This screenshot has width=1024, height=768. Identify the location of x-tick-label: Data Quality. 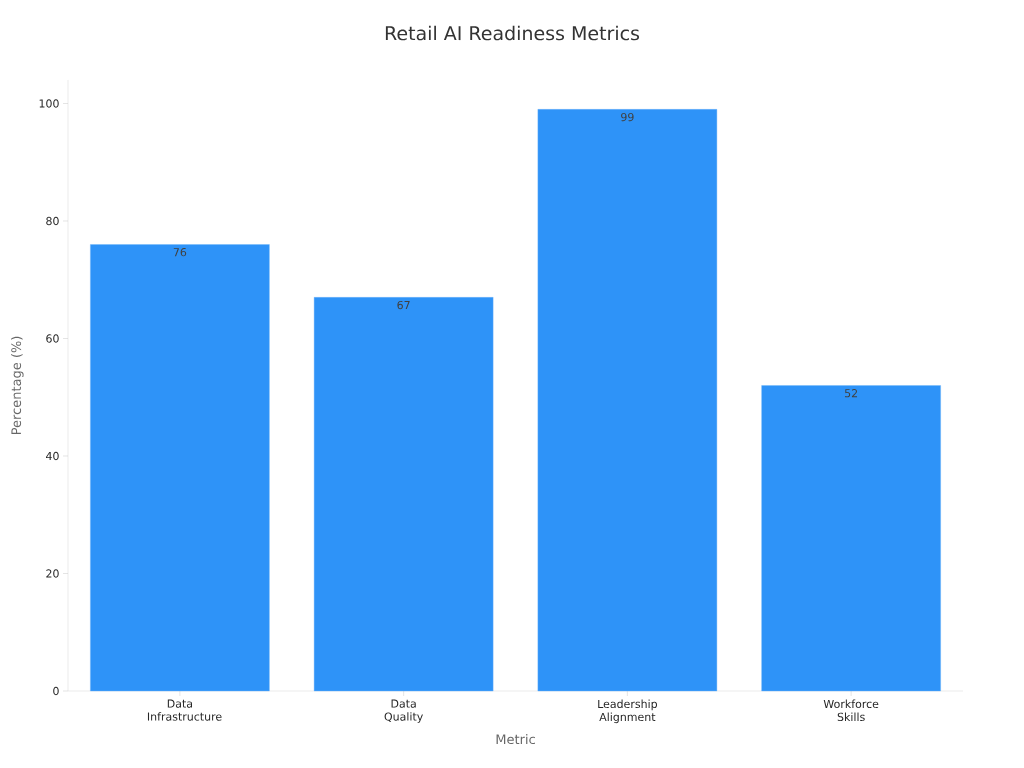
(403, 711).